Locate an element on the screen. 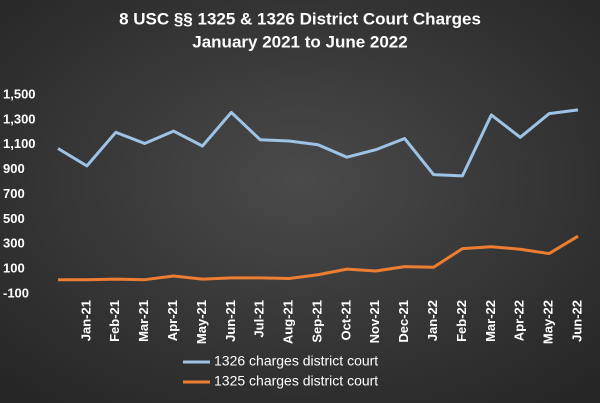 This screenshot has width=600, height=403. legend-label: 1326 charges district court is located at coordinates (296, 361).